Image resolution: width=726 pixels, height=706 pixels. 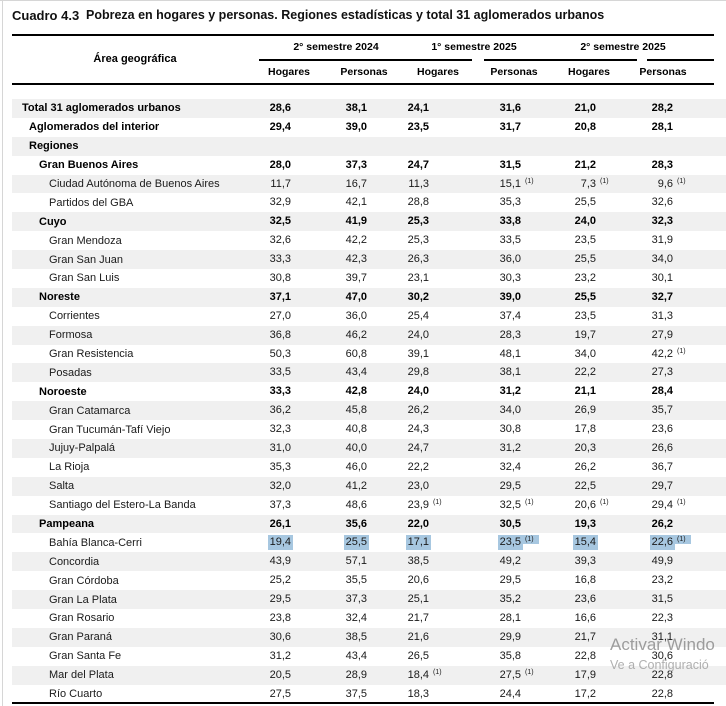 I want to click on value: 41,2, so click(x=356, y=485).